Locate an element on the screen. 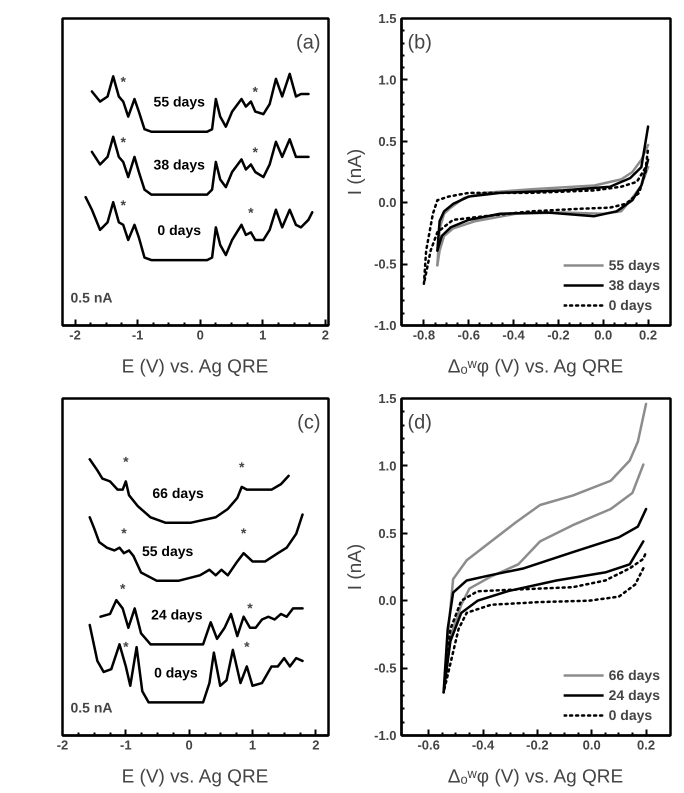  x-tick-label: -0.8 is located at coordinates (424, 335).